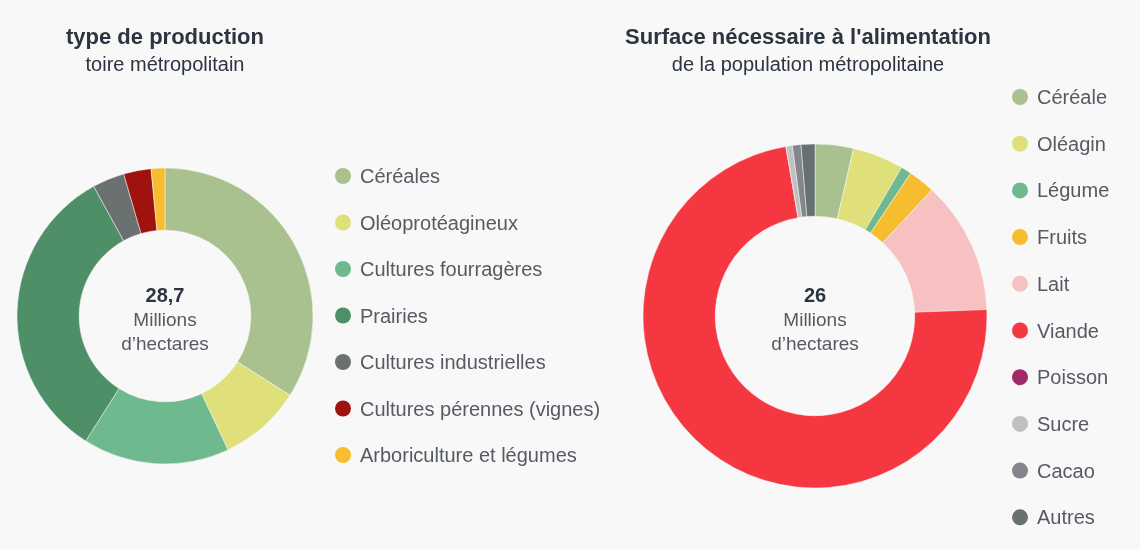 The height and width of the screenshot is (550, 1140). Describe the element at coordinates (1073, 377) in the screenshot. I see `legend-label: Poisson` at that location.